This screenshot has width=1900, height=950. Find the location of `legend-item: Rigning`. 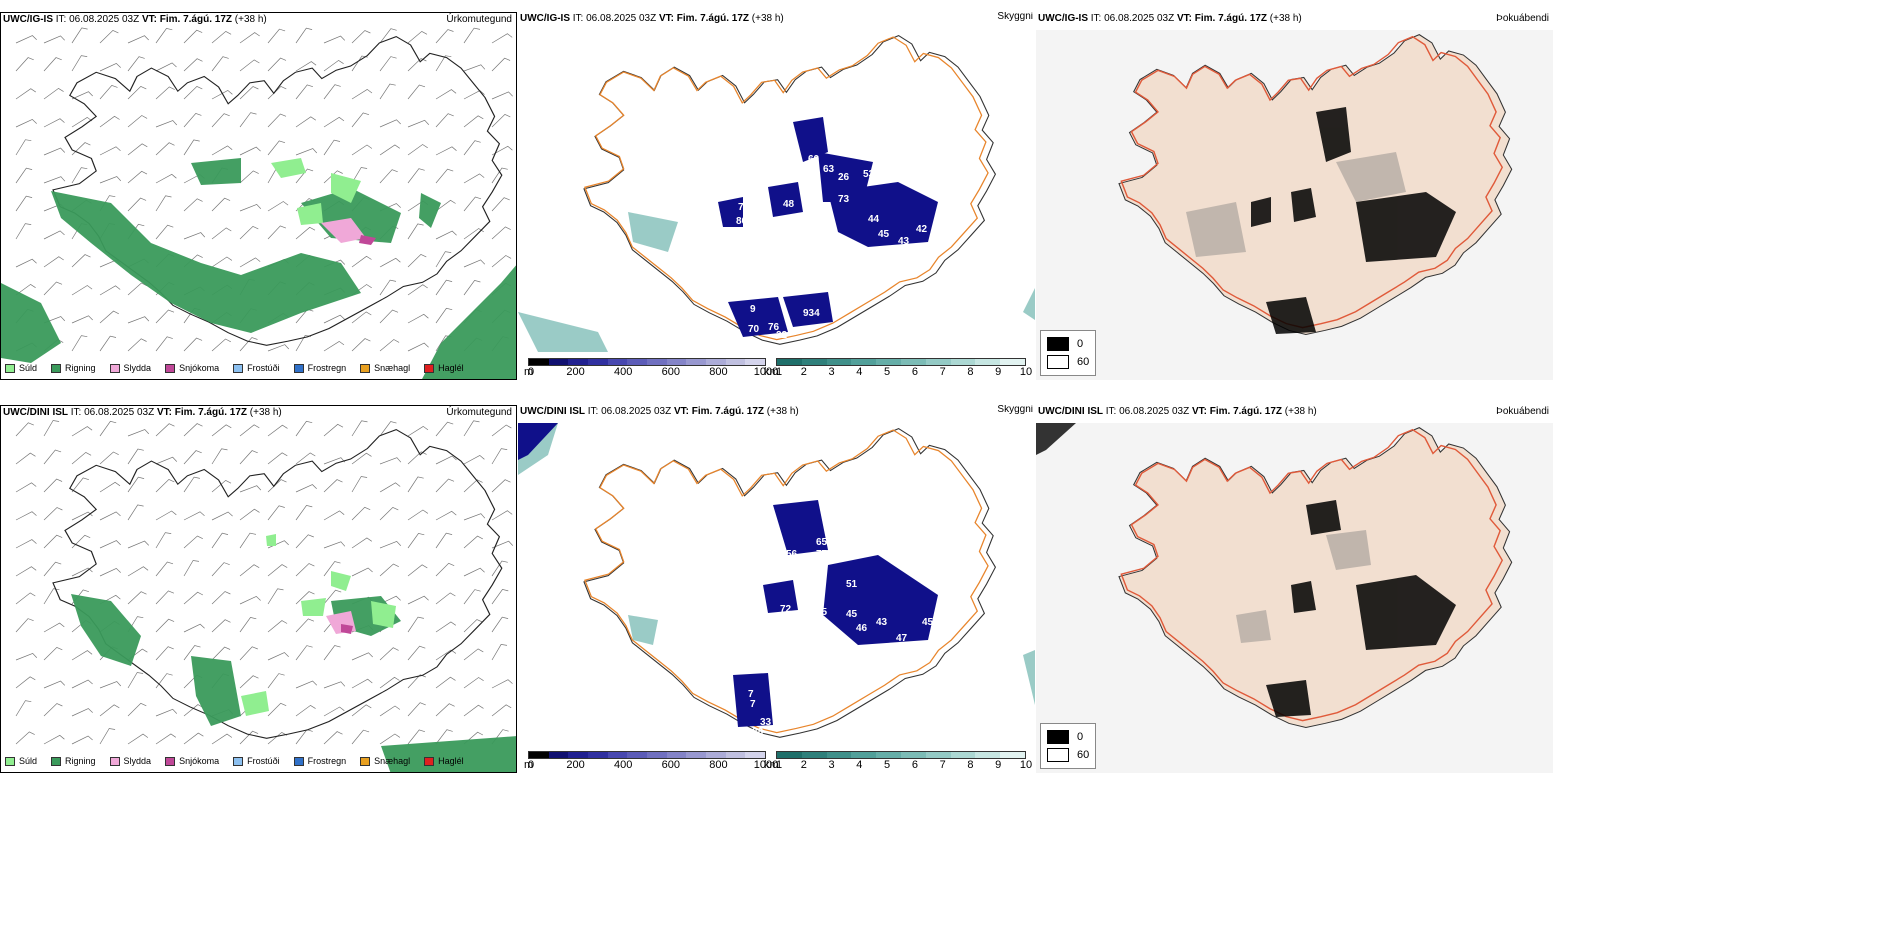

legend-item: Rigning is located at coordinates (73, 368).